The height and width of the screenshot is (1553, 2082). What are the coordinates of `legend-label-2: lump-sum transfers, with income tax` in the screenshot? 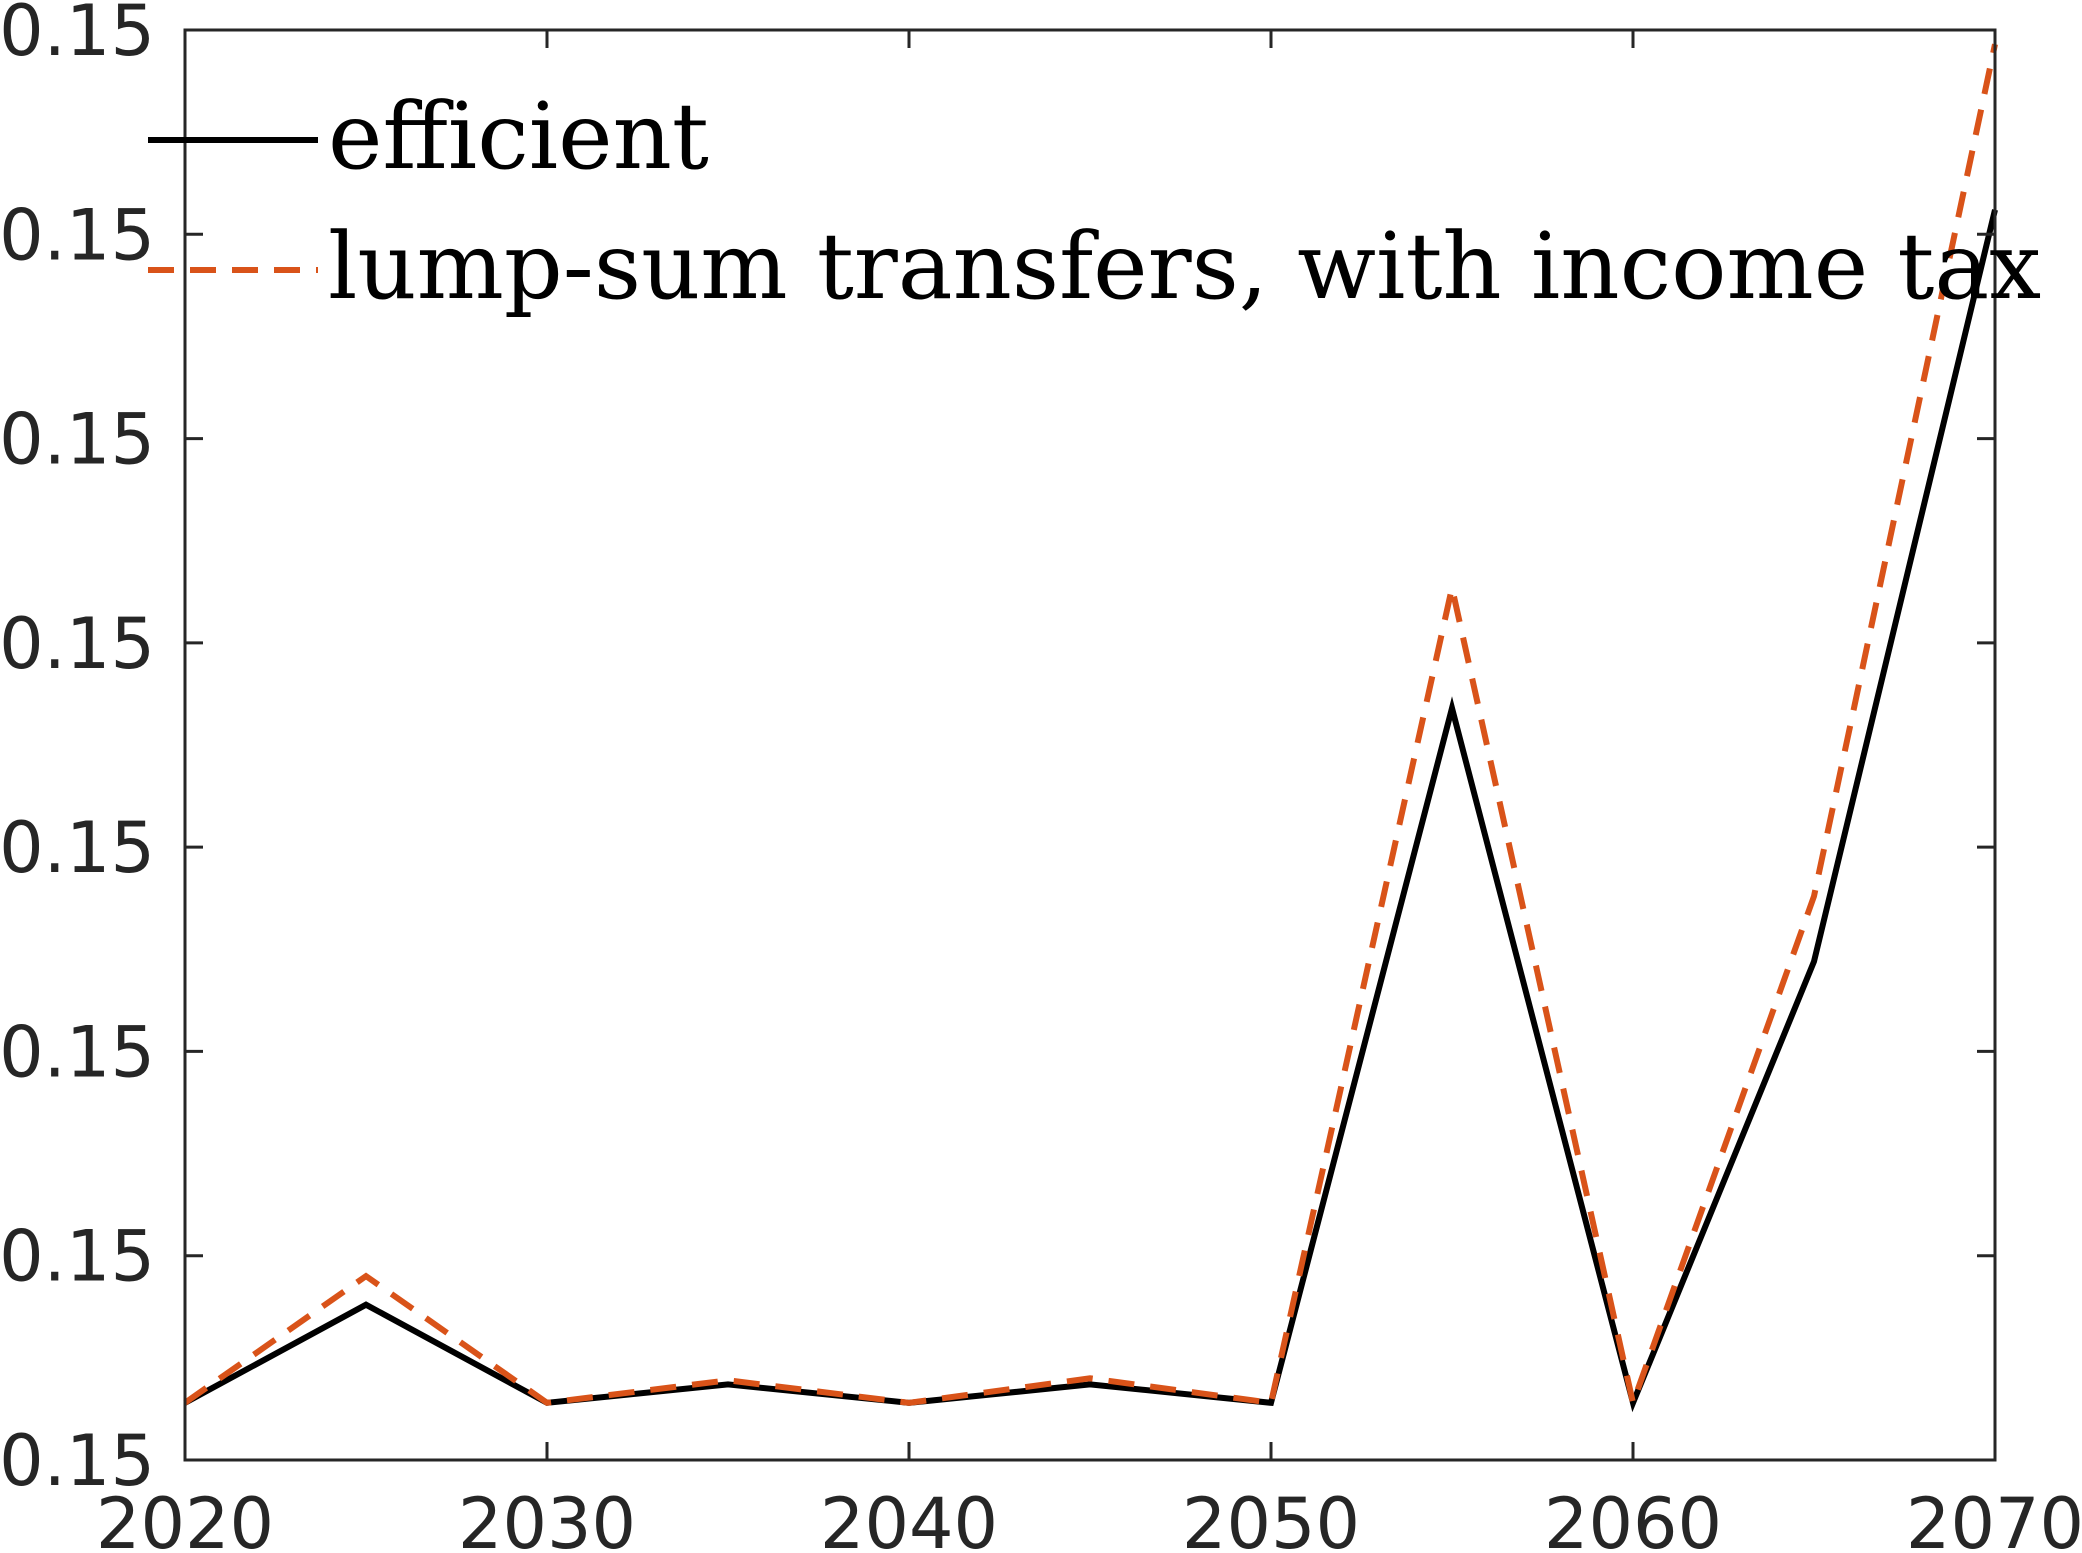 It's located at (1184, 266).